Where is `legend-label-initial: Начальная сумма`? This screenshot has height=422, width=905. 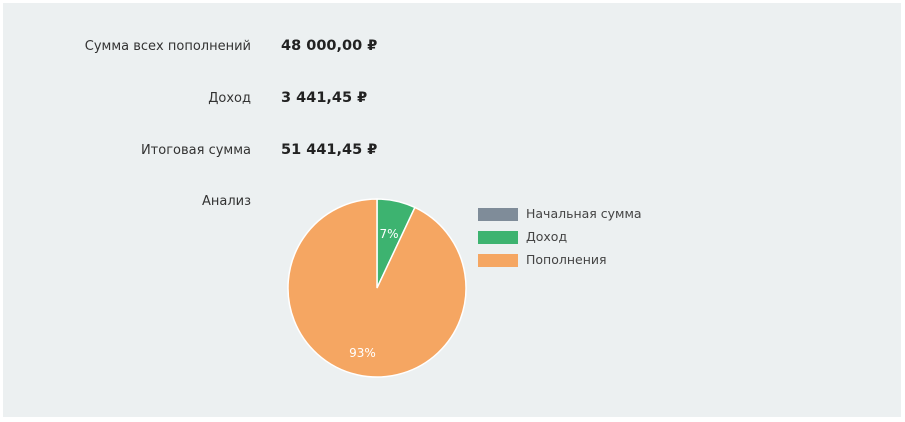
legend-label-initial: Начальная сумма is located at coordinates (584, 213).